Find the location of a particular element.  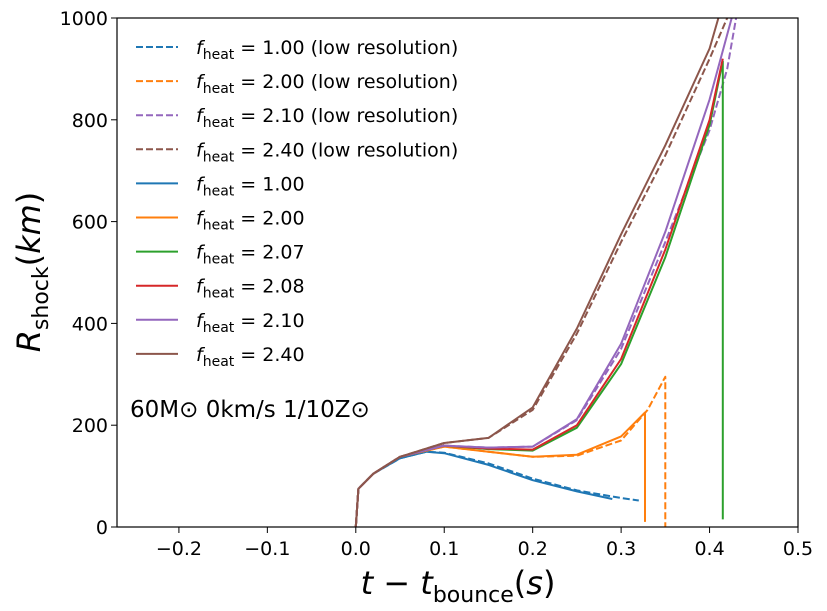

x-axis: −0.2 −0.1 0.0 0.1 0.2 0.3 0.4 0.5 is located at coordinates (484, 543).